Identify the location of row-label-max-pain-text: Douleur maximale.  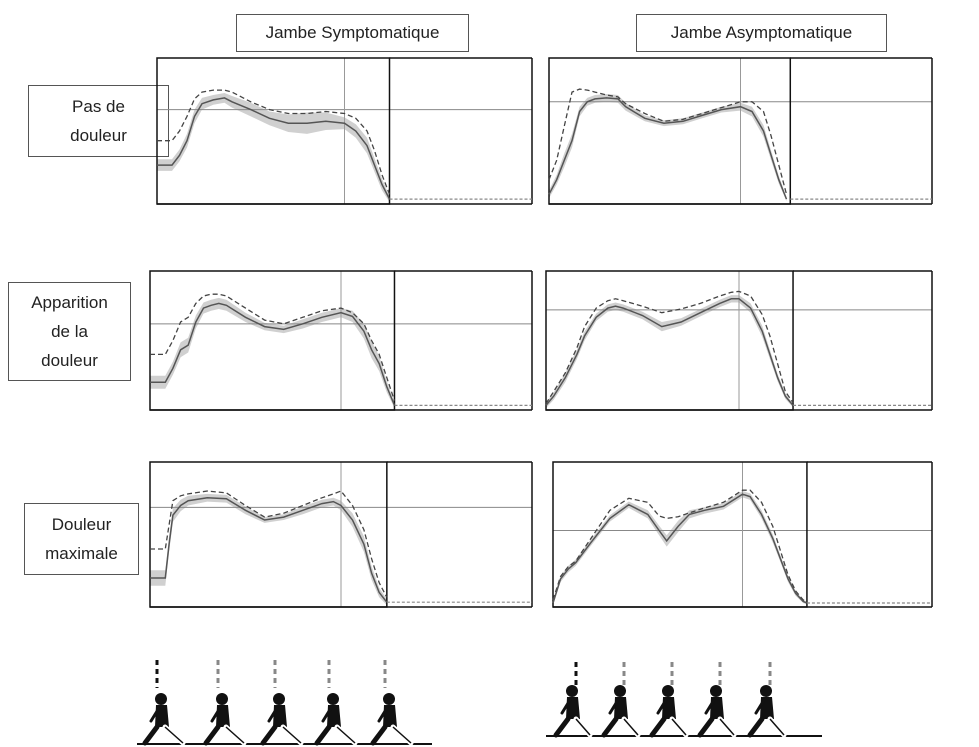
(81, 539).